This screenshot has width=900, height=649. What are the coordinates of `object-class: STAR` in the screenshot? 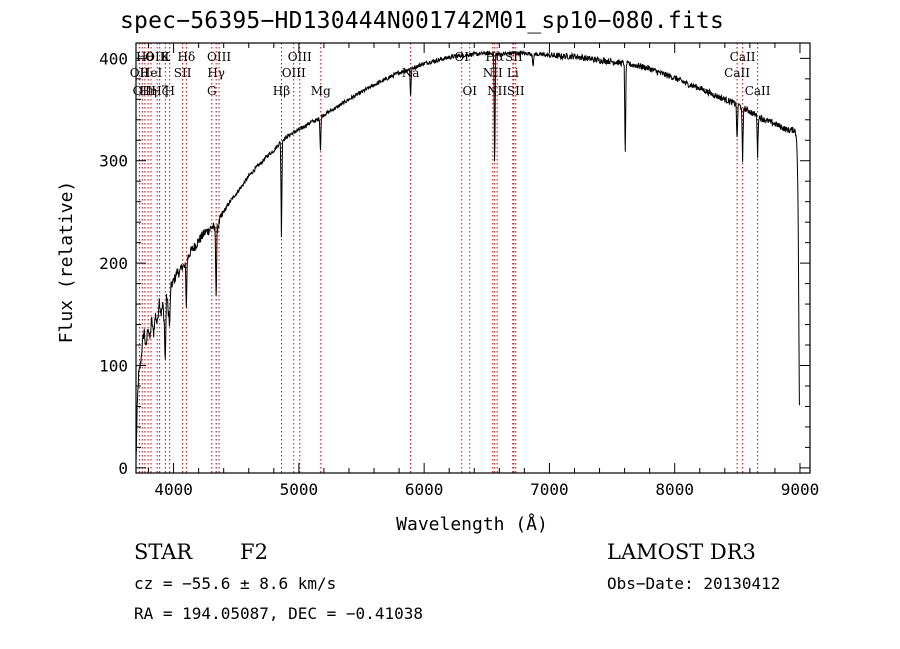 It's located at (163, 552).